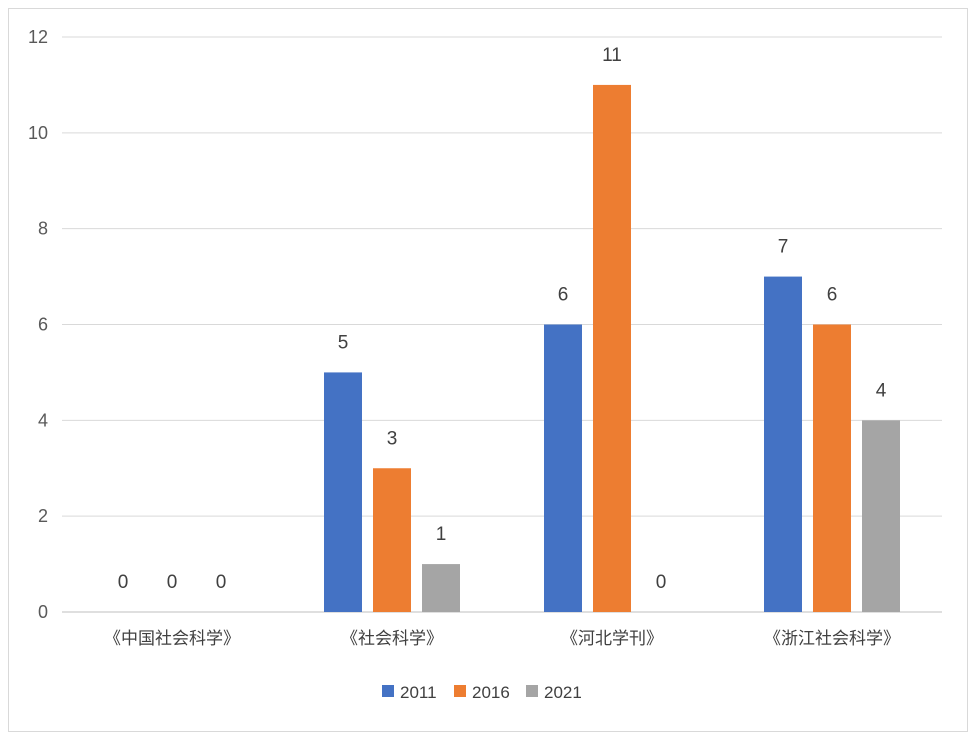 The height and width of the screenshot is (740, 980). What do you see at coordinates (460, 691) in the screenshot?
I see `legend-swatch-2016` at bounding box center [460, 691].